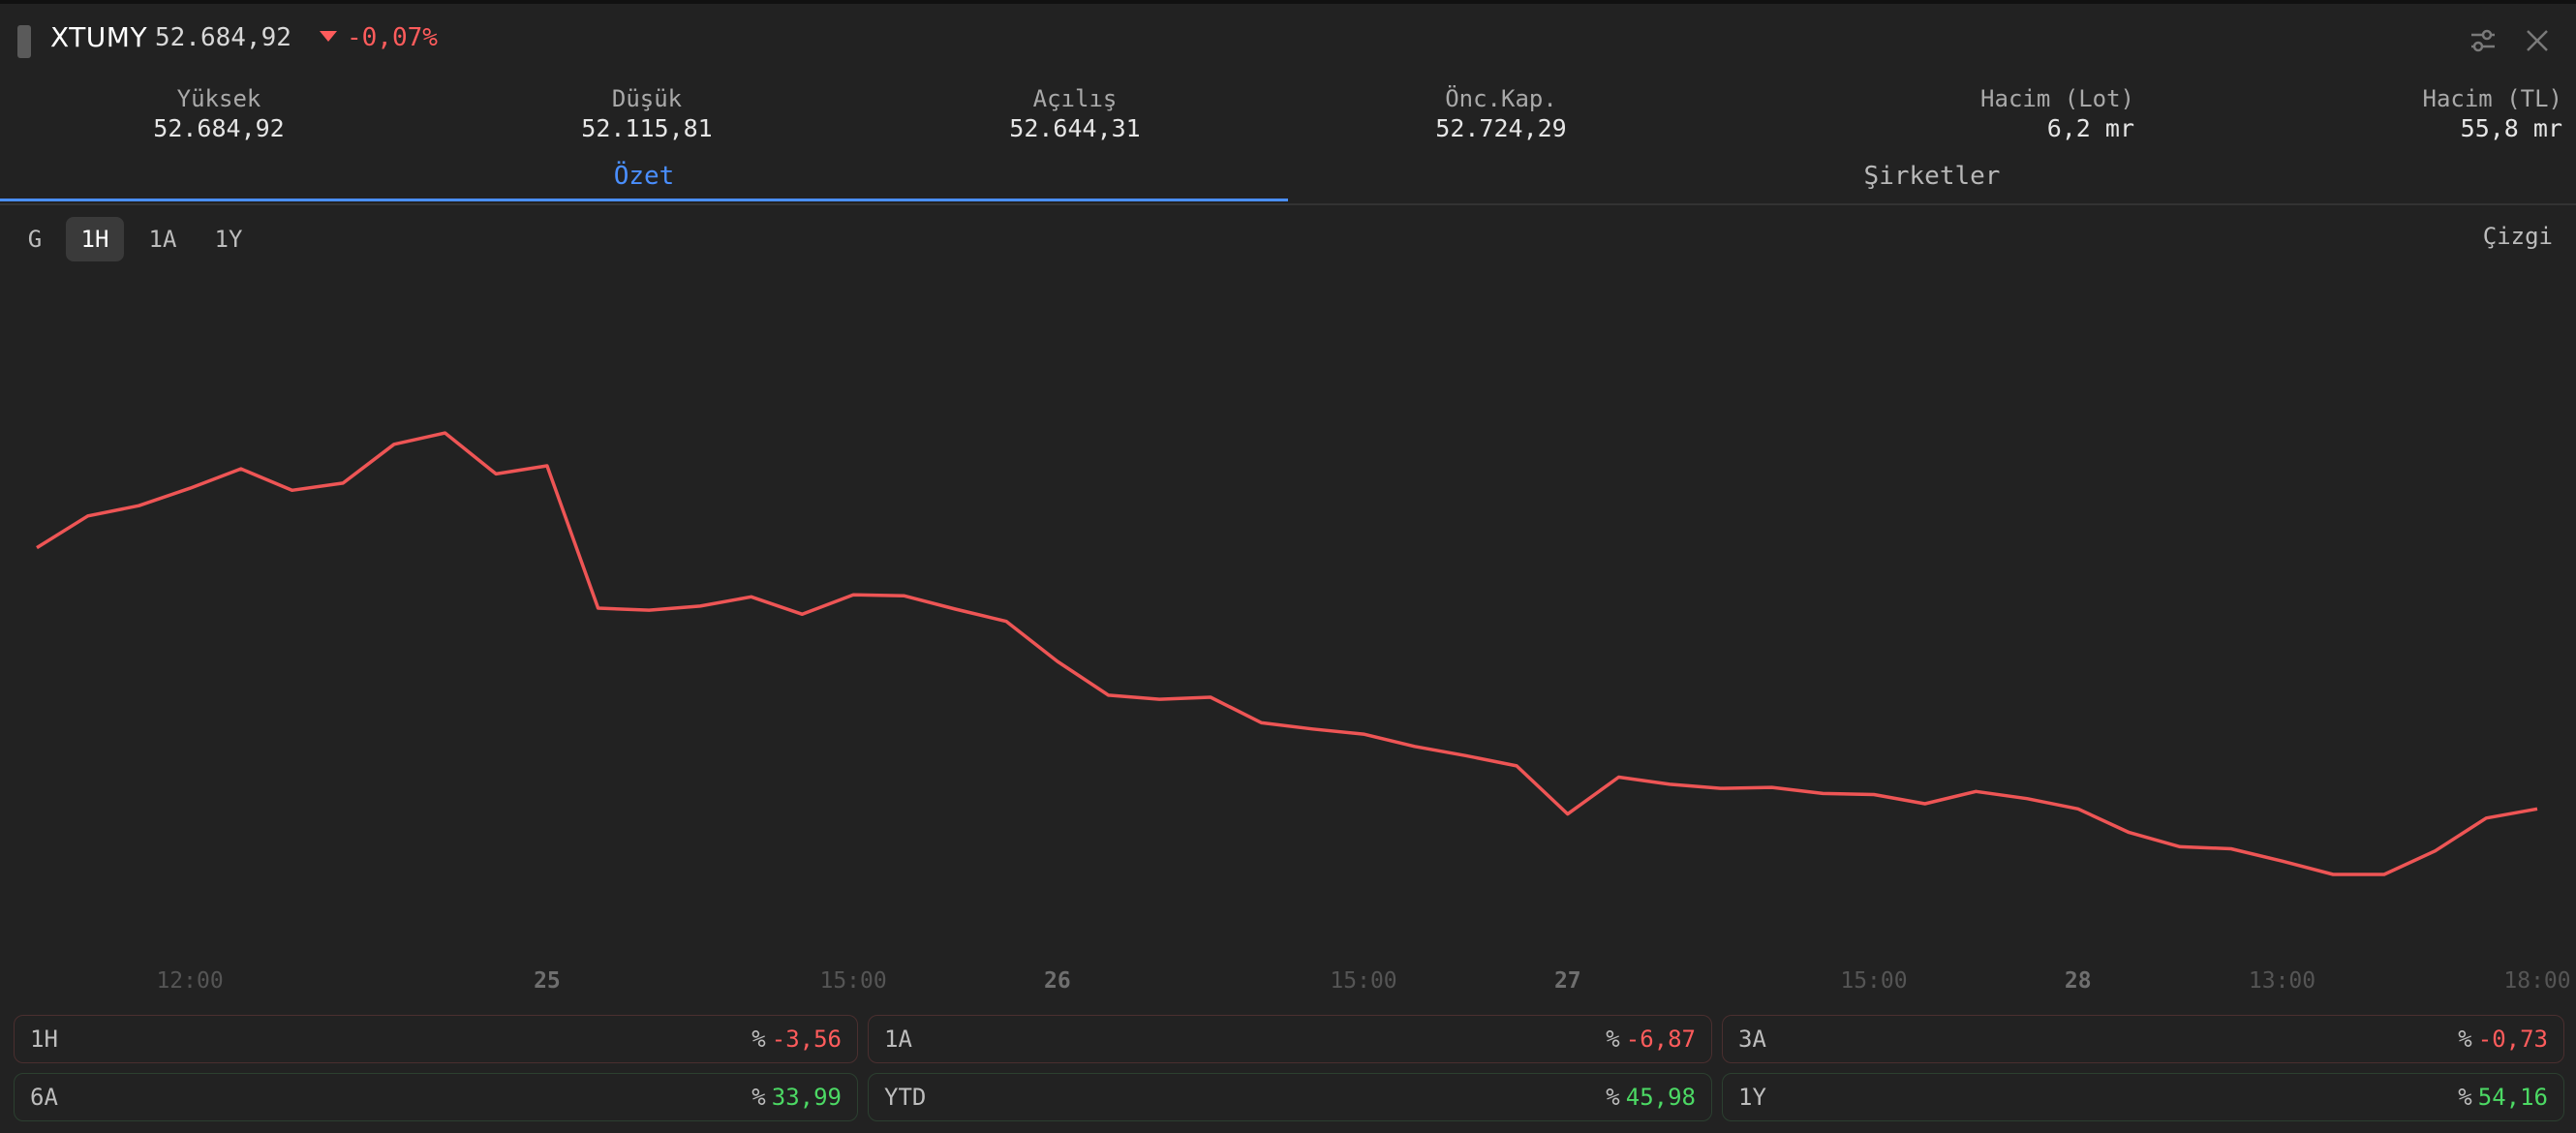 The height and width of the screenshot is (1133, 2576). What do you see at coordinates (189, 981) in the screenshot?
I see `x-tick-label: 12:00` at bounding box center [189, 981].